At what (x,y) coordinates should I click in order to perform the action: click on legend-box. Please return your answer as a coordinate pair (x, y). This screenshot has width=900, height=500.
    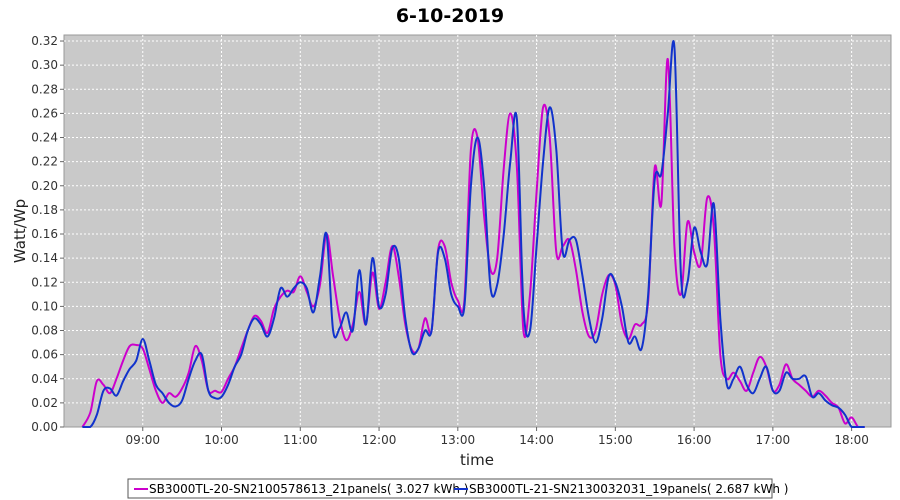
    Looking at the image, I should click on (450, 488).